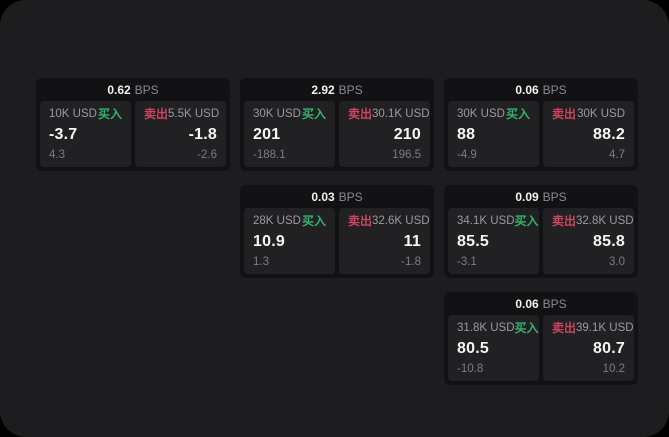 This screenshot has height=437, width=669. Describe the element at coordinates (119, 89) in the screenshot. I see `bps-value: 0.62` at that location.